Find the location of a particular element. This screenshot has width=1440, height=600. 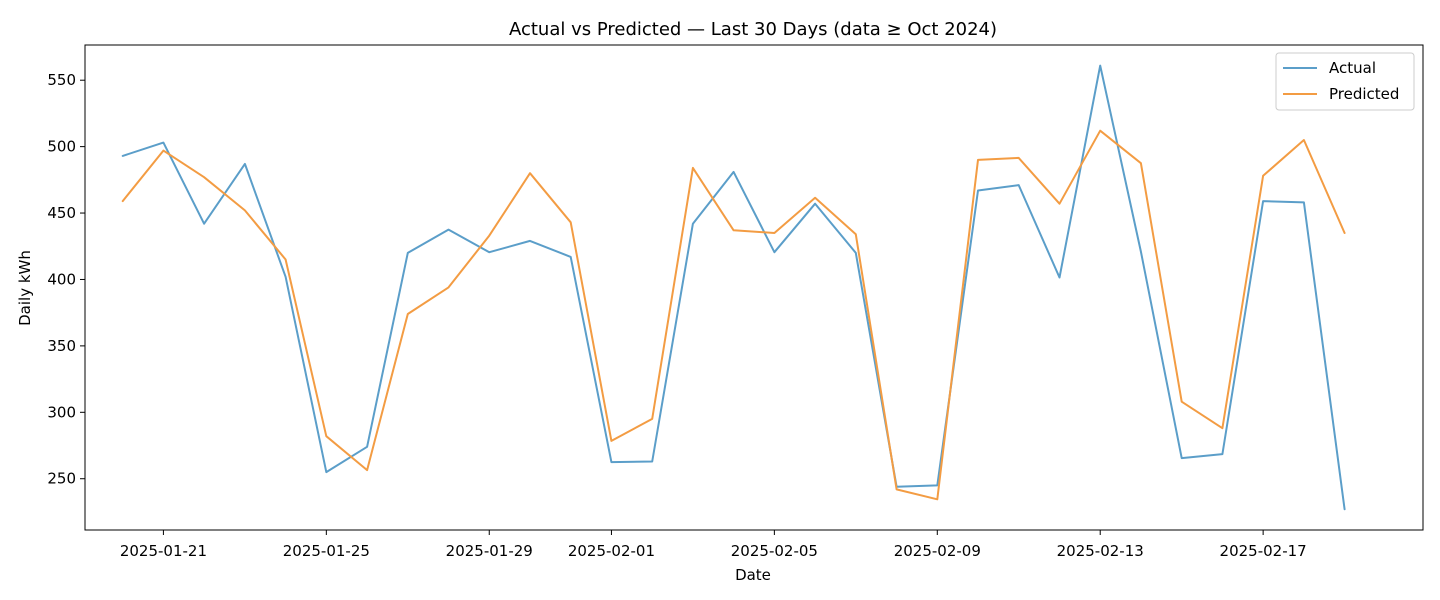

x-tick-label: 2025-02-01 is located at coordinates (611, 551).